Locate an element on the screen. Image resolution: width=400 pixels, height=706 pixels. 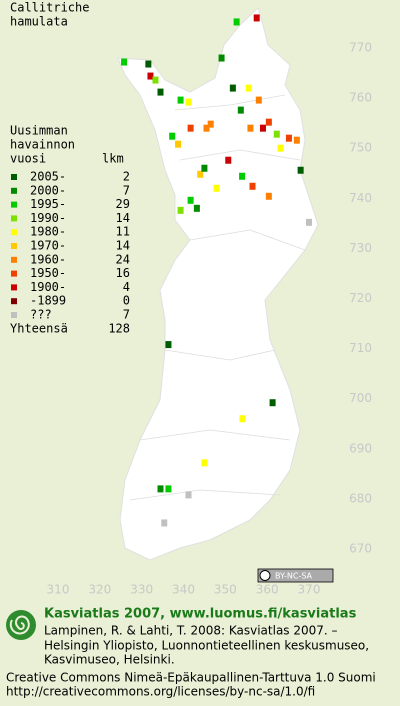
legend-heading: havainnon is located at coordinates (42, 145).